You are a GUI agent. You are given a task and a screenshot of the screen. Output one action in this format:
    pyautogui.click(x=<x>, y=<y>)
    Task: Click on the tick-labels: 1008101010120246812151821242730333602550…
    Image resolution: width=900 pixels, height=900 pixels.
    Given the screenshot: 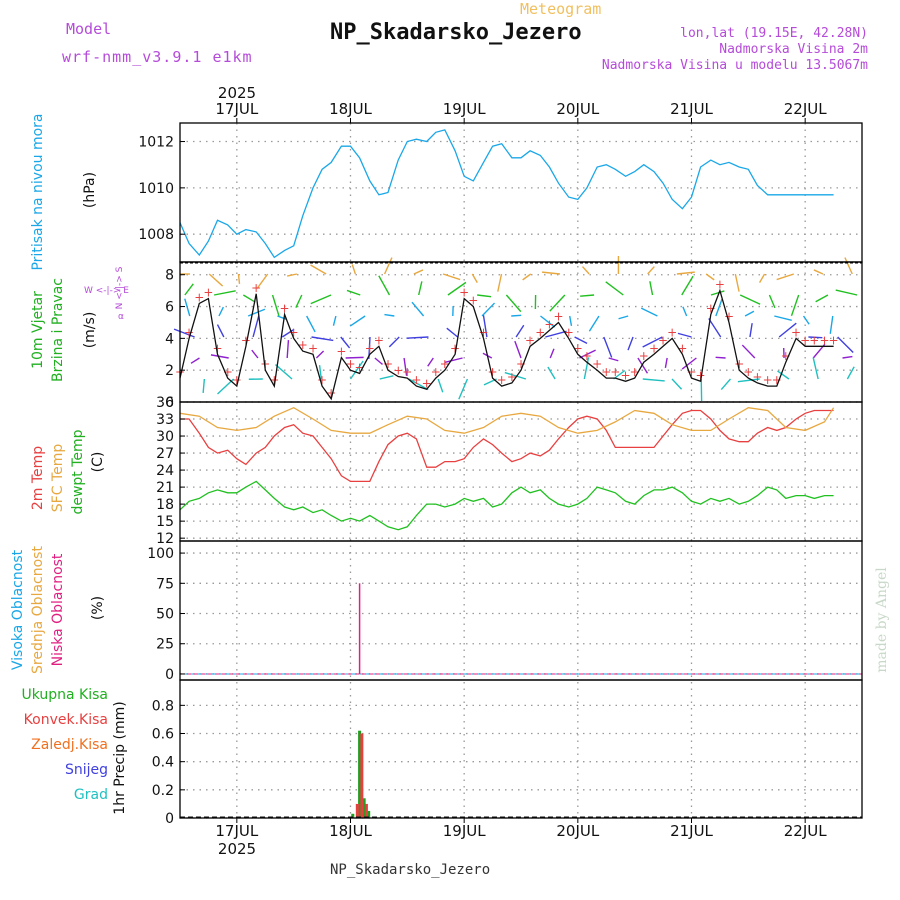 What is the action you would take?
    pyautogui.click(x=161, y=481)
    